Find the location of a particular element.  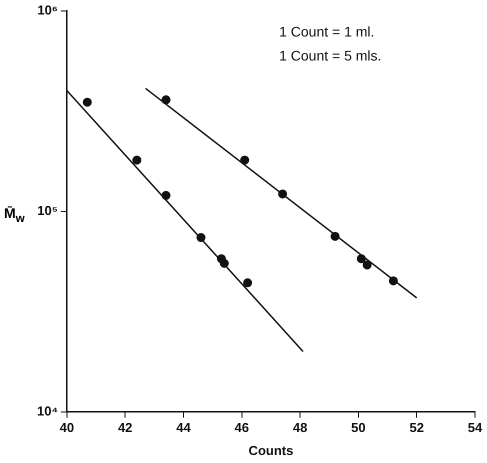

y-tick-label: 10⁴ is located at coordinates (47, 410).